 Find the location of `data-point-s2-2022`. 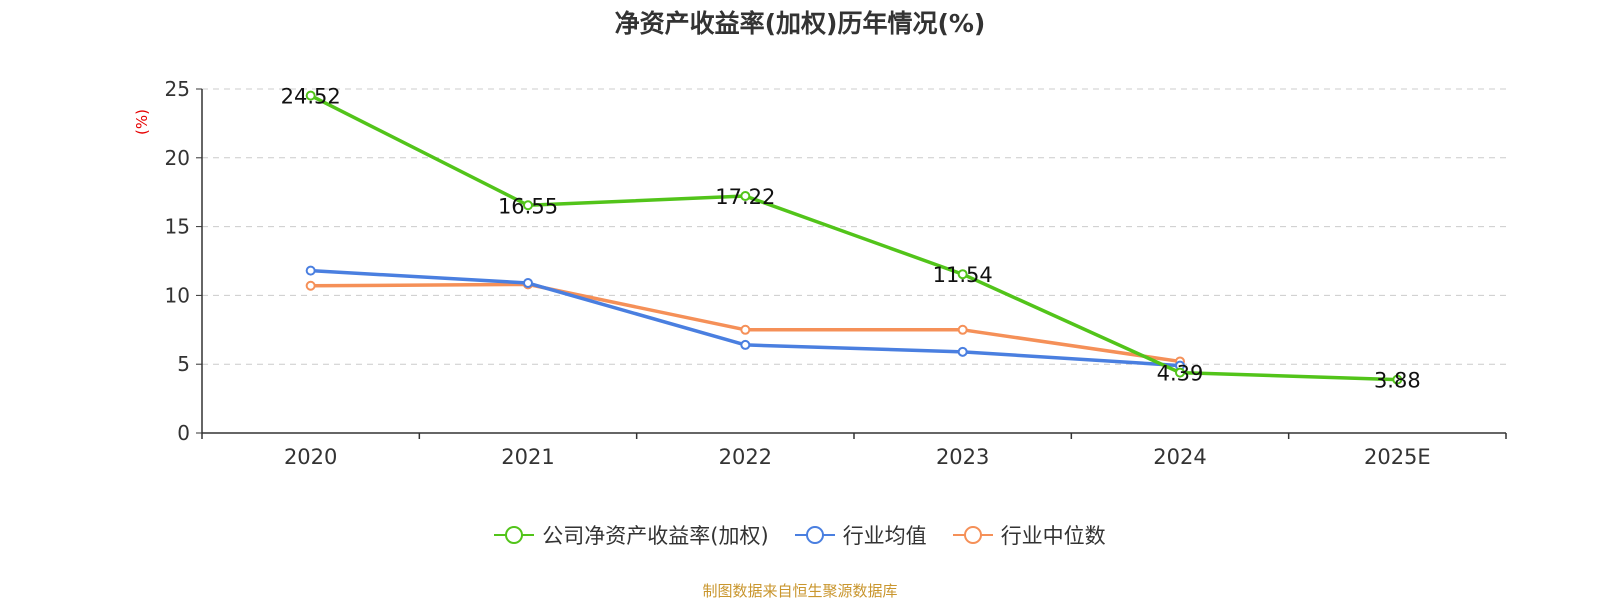

data-point-s2-2022 is located at coordinates (745, 329).